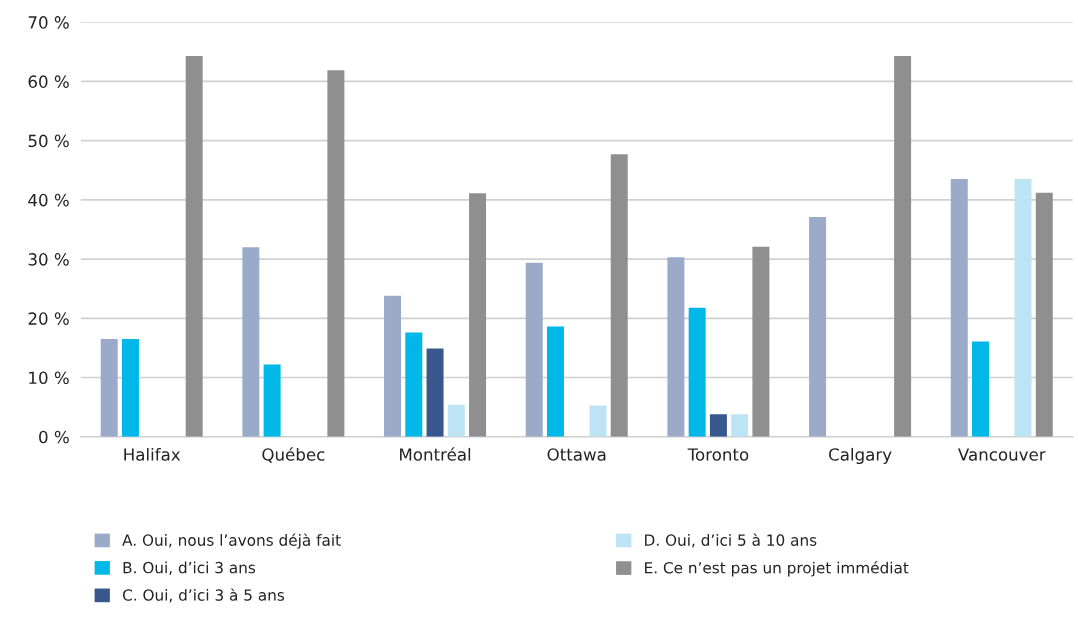 This screenshot has width=1078, height=633. What do you see at coordinates (203, 595) in the screenshot?
I see `legend-label: C. Oui, d’ici 3 à 5 ans` at bounding box center [203, 595].